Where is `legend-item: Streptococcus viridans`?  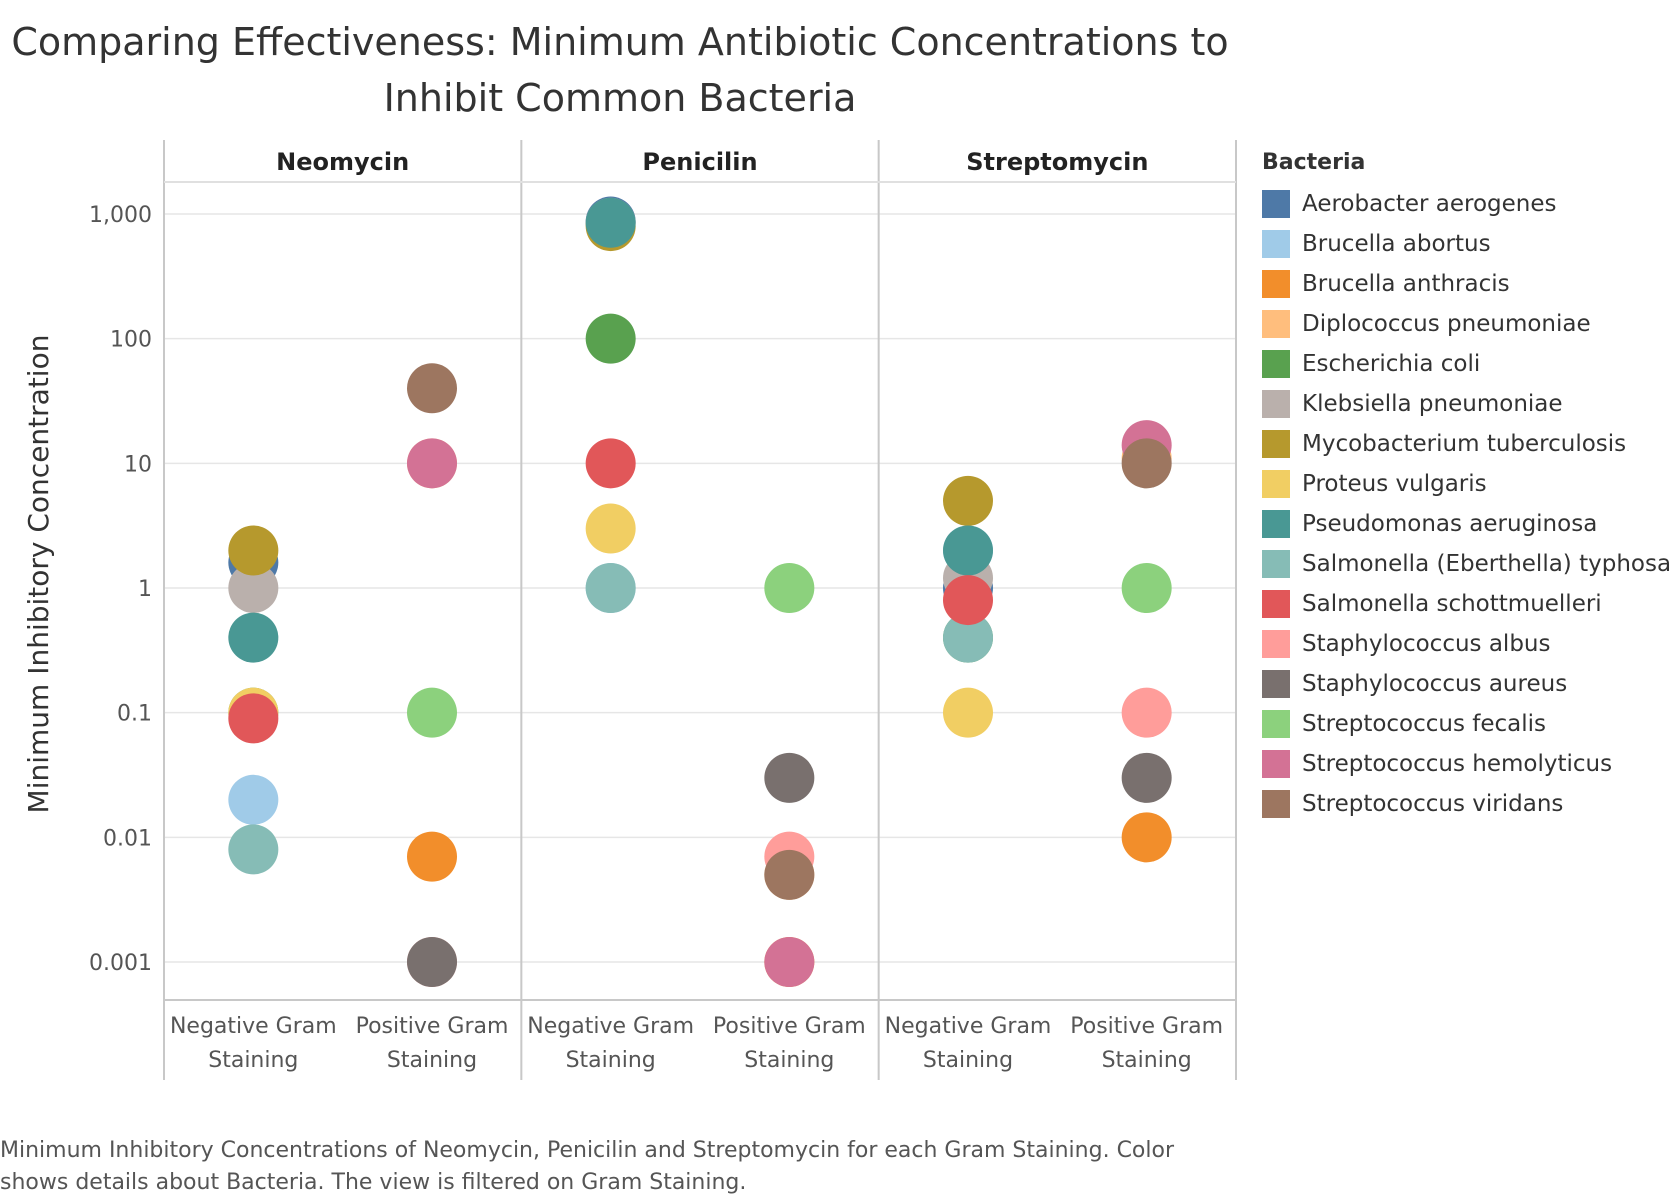
legend-item: Streptococcus viridans is located at coordinates (1464, 804).